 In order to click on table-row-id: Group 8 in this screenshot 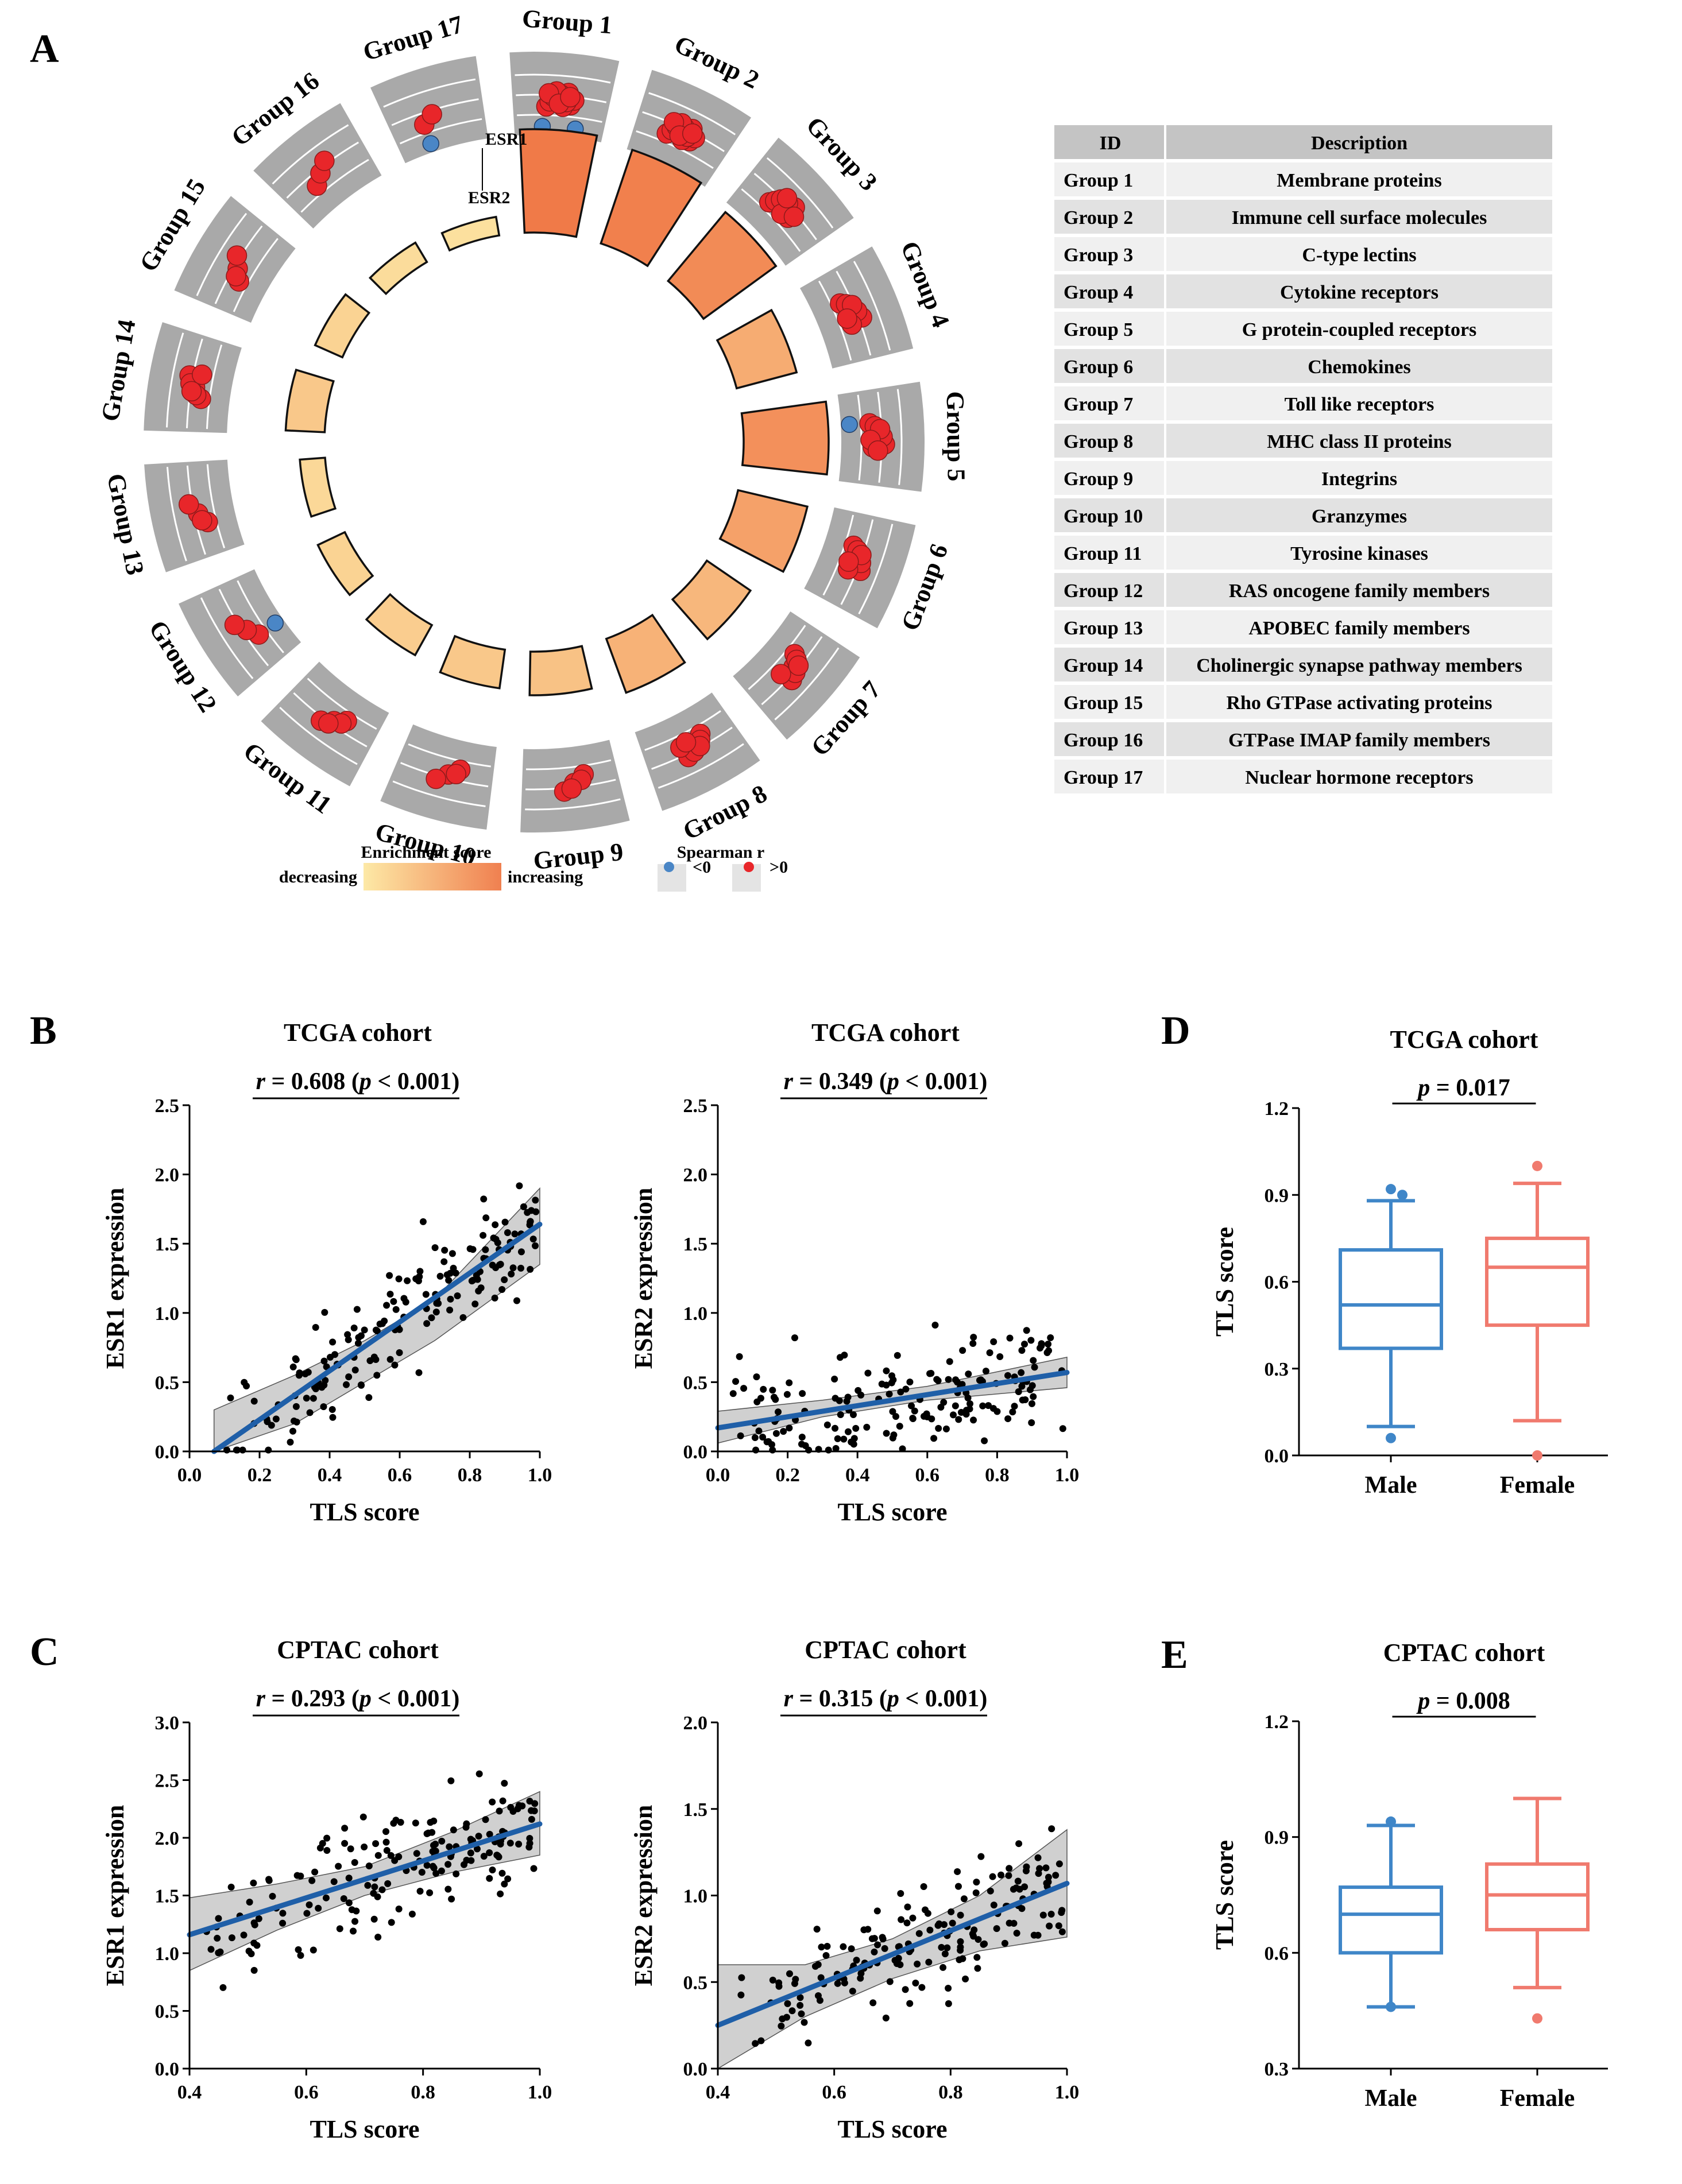, I will do `click(1098, 441)`.